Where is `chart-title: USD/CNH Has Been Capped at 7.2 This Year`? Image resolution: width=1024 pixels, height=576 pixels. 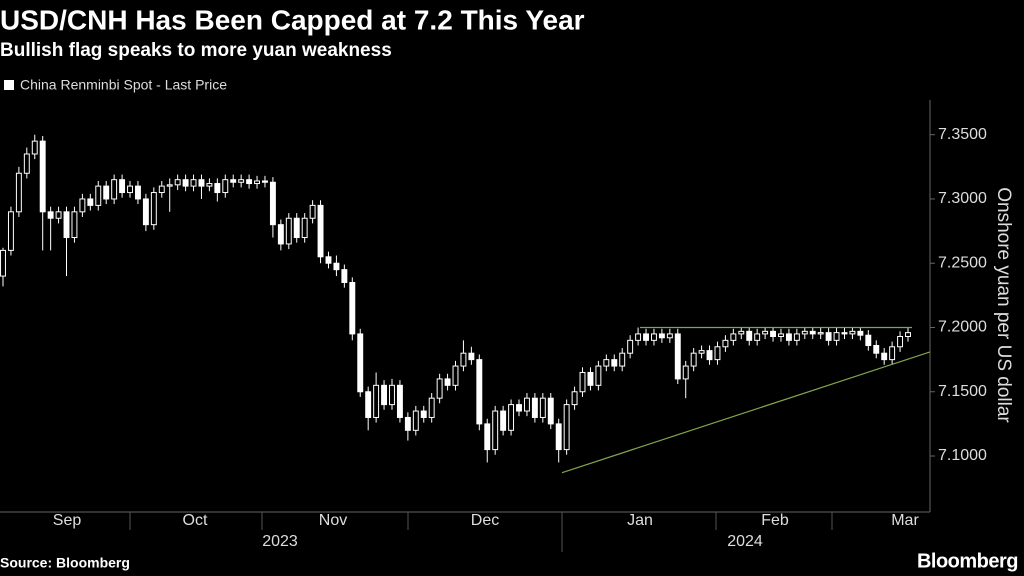
chart-title: USD/CNH Has Been Capped at 7.2 This Year is located at coordinates (292, 19).